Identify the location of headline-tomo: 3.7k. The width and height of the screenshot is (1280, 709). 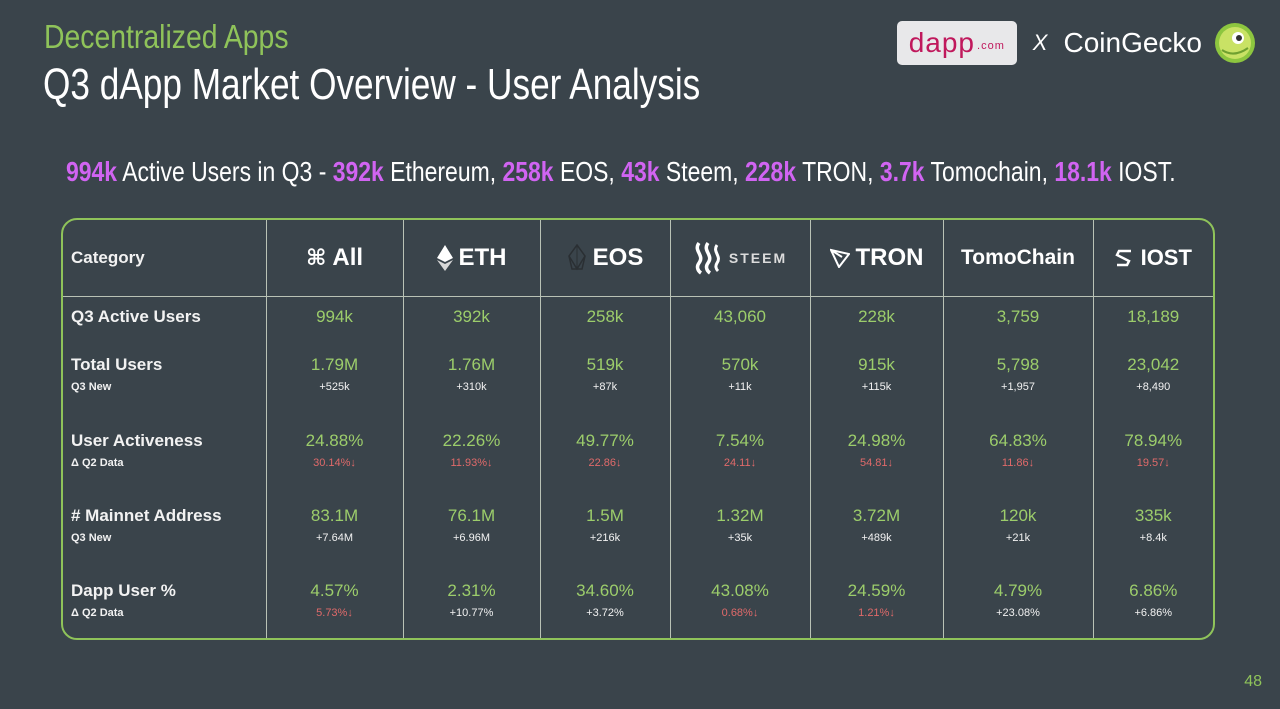
(902, 171).